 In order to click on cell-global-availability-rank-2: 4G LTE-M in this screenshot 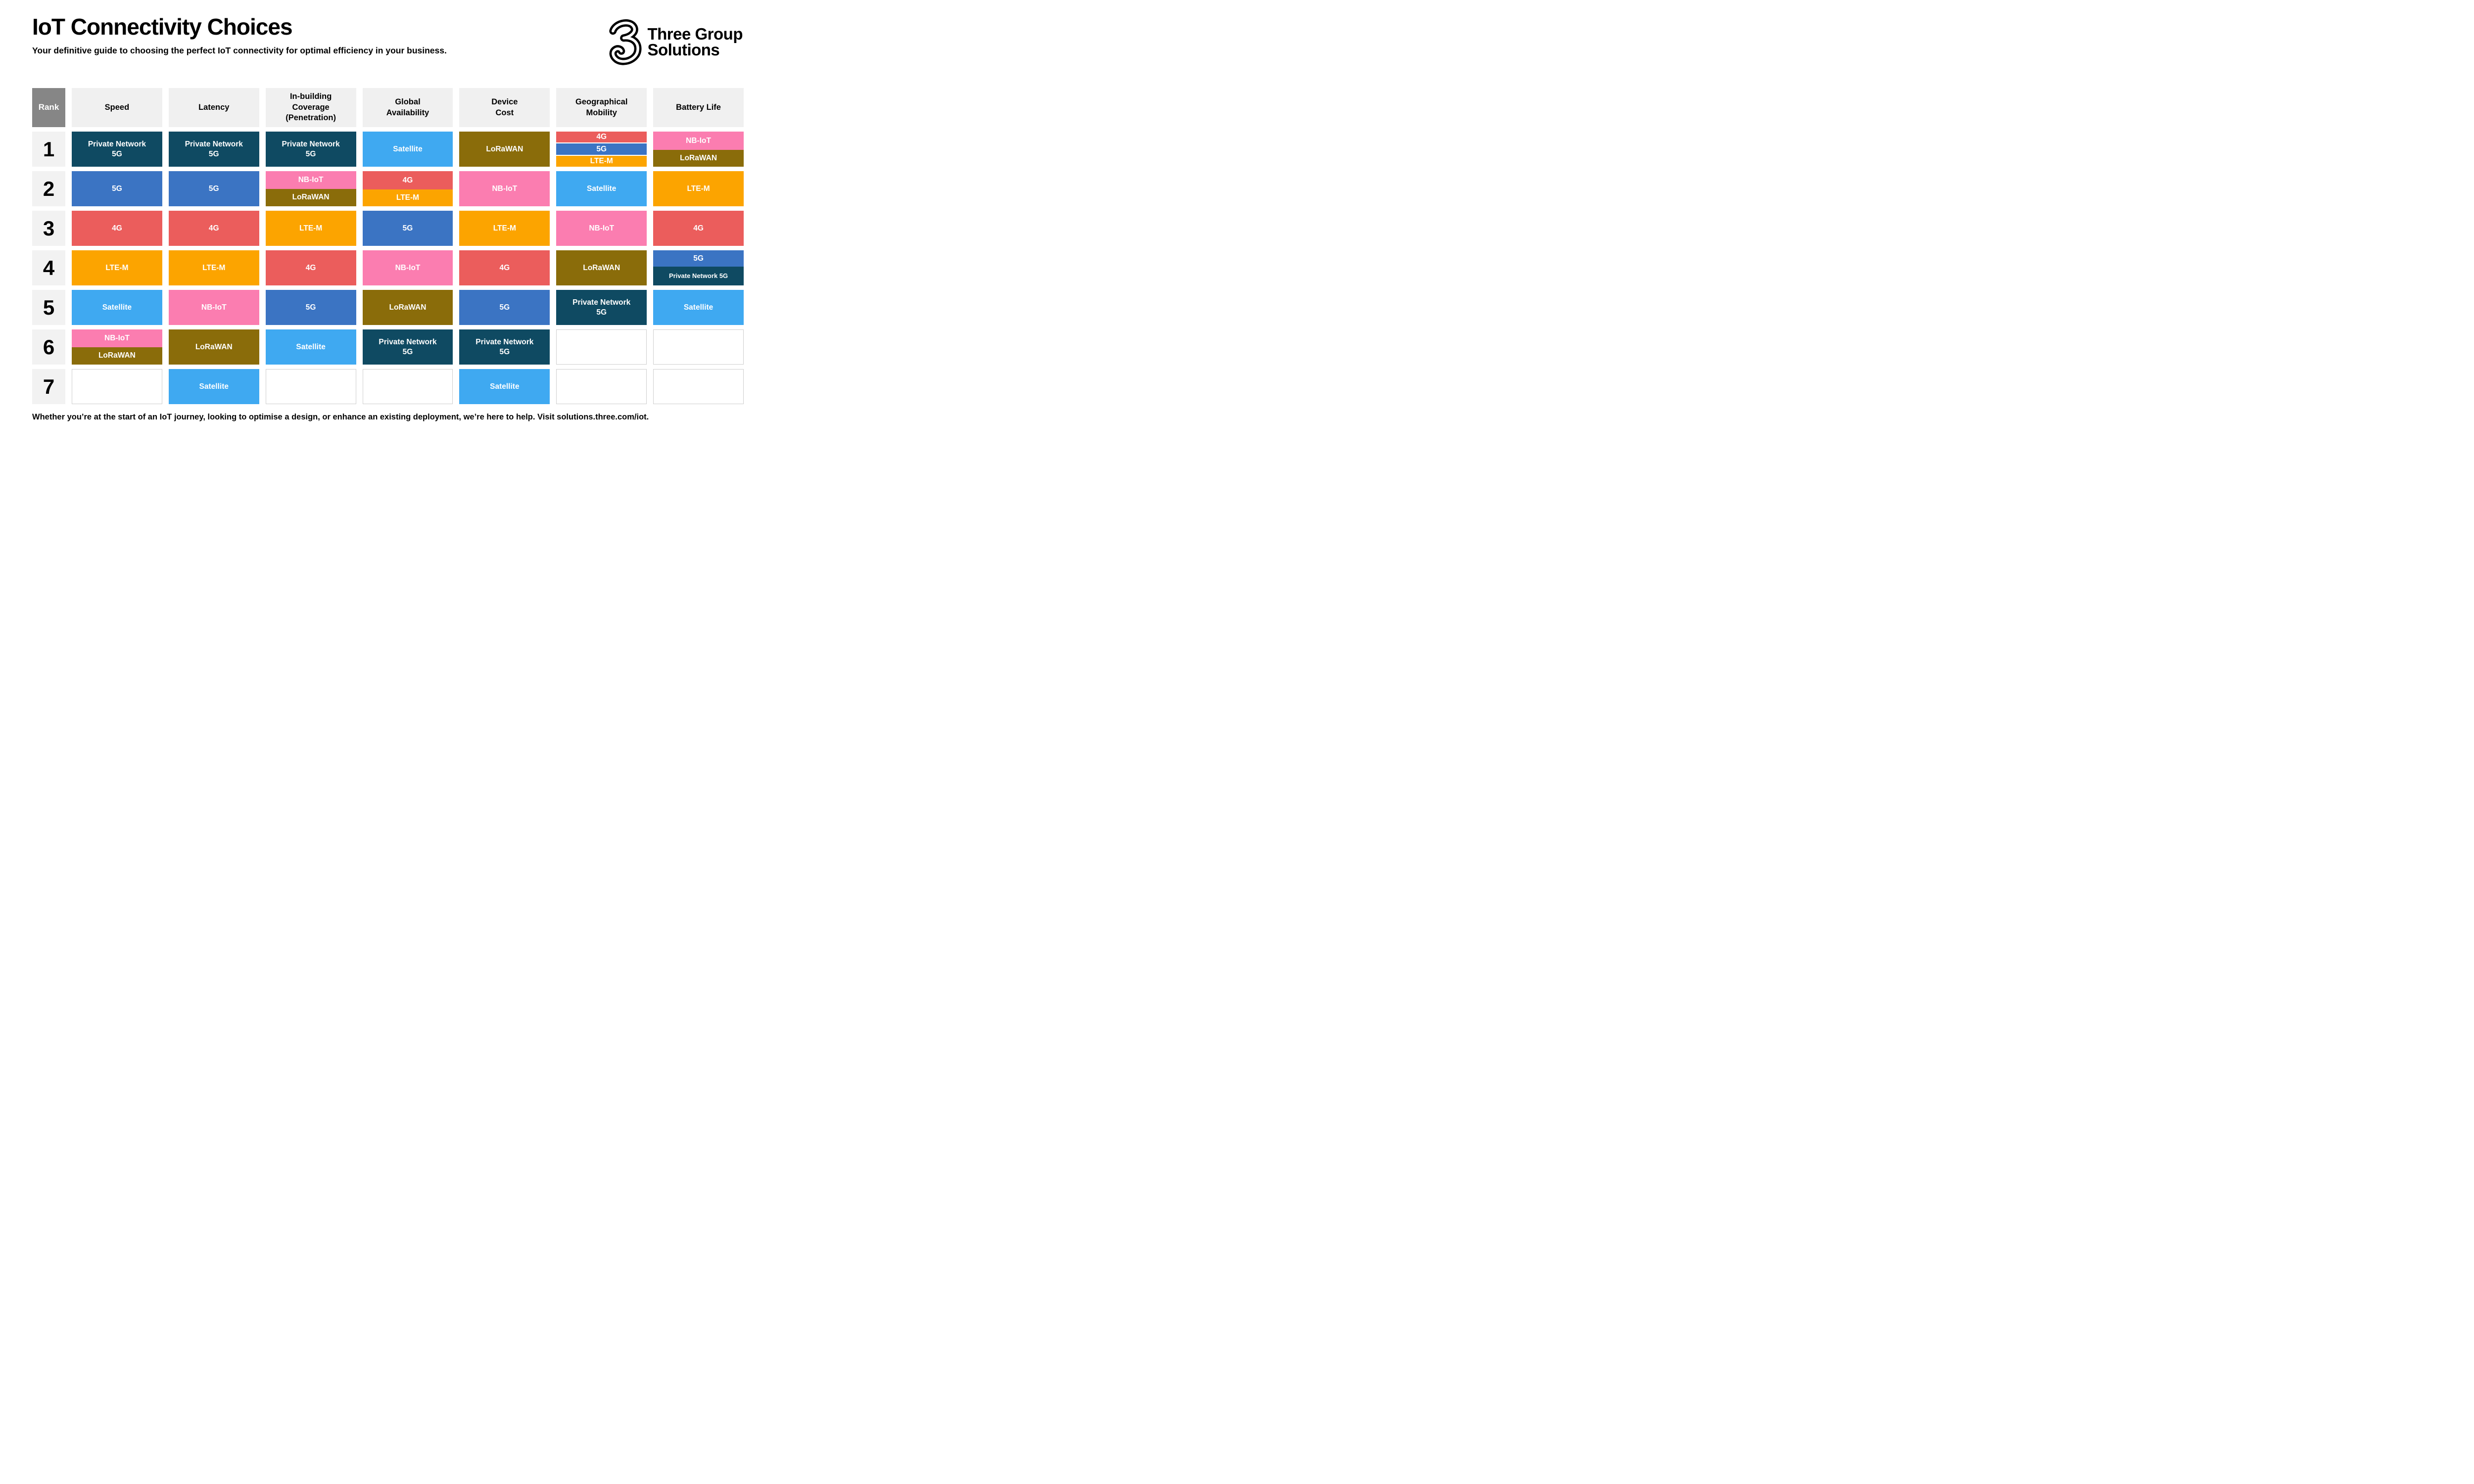, I will do `click(408, 188)`.